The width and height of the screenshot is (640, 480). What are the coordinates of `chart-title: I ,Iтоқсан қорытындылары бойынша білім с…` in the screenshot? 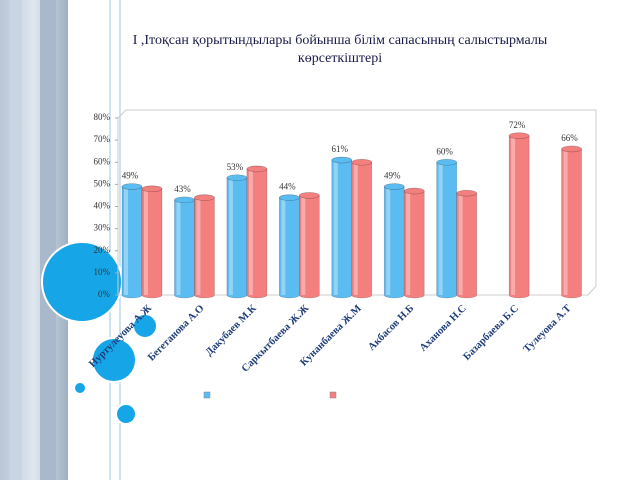 It's located at (340, 49).